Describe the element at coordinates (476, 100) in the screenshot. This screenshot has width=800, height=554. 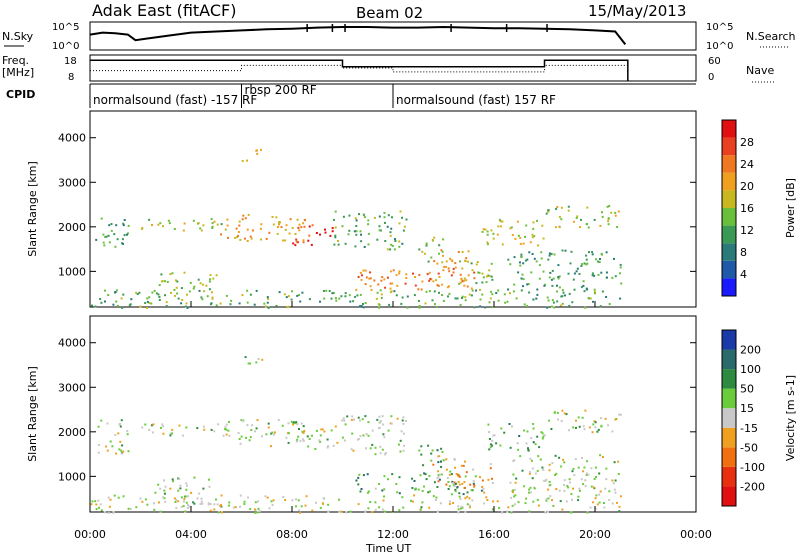
I see `cpid-segment-label: normalsound (fast) 157 RF` at that location.